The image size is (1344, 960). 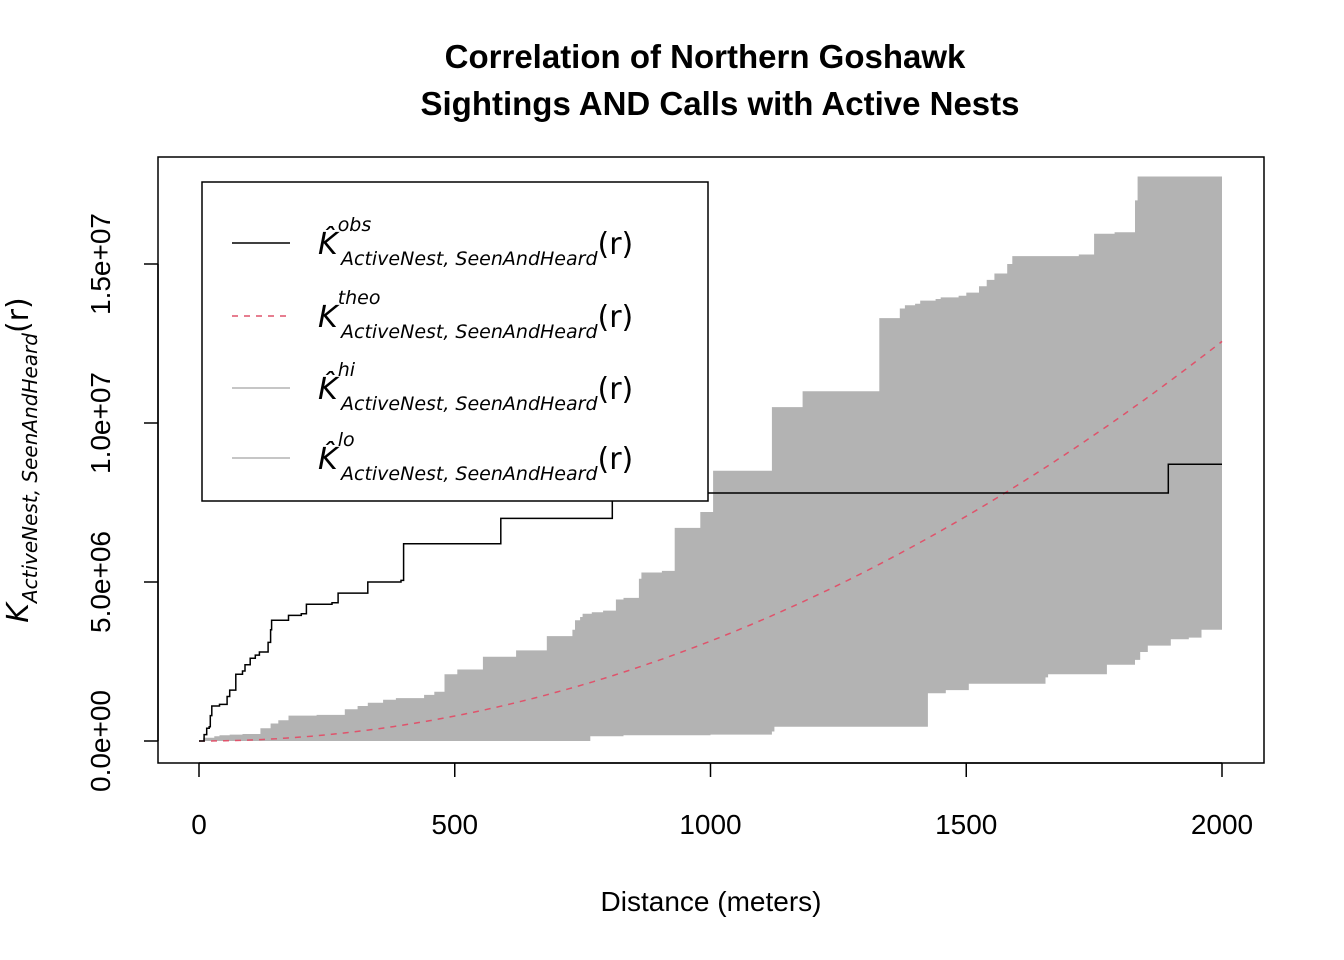 What do you see at coordinates (711, 901) in the screenshot?
I see `x-axis-label: Distance (meters)` at bounding box center [711, 901].